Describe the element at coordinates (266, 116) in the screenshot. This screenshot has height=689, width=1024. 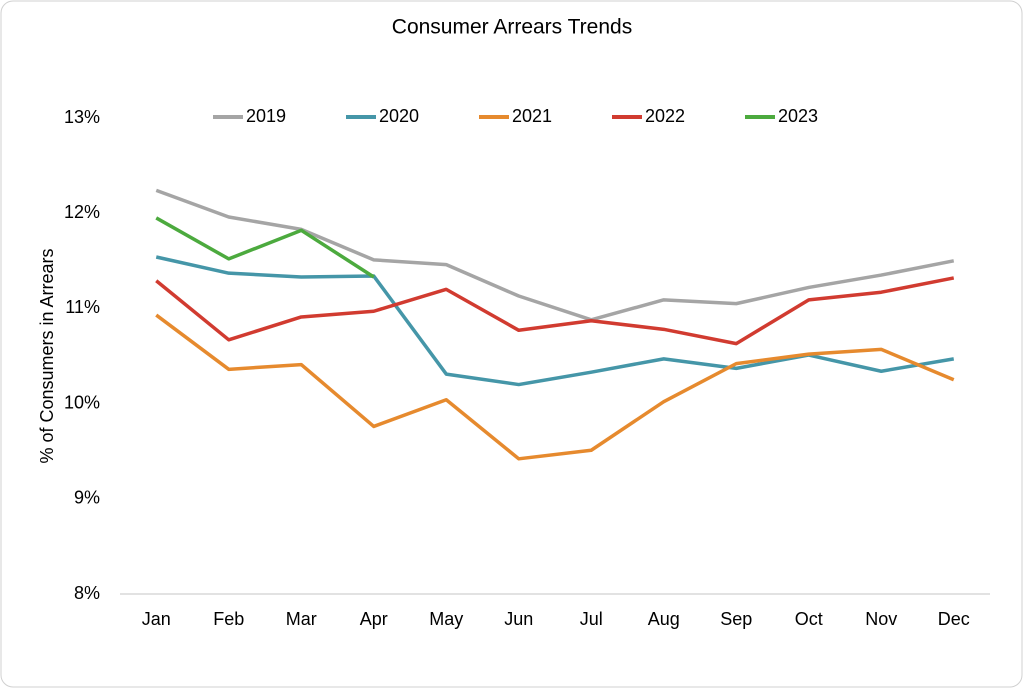
I see `legend-label: 2019` at that location.